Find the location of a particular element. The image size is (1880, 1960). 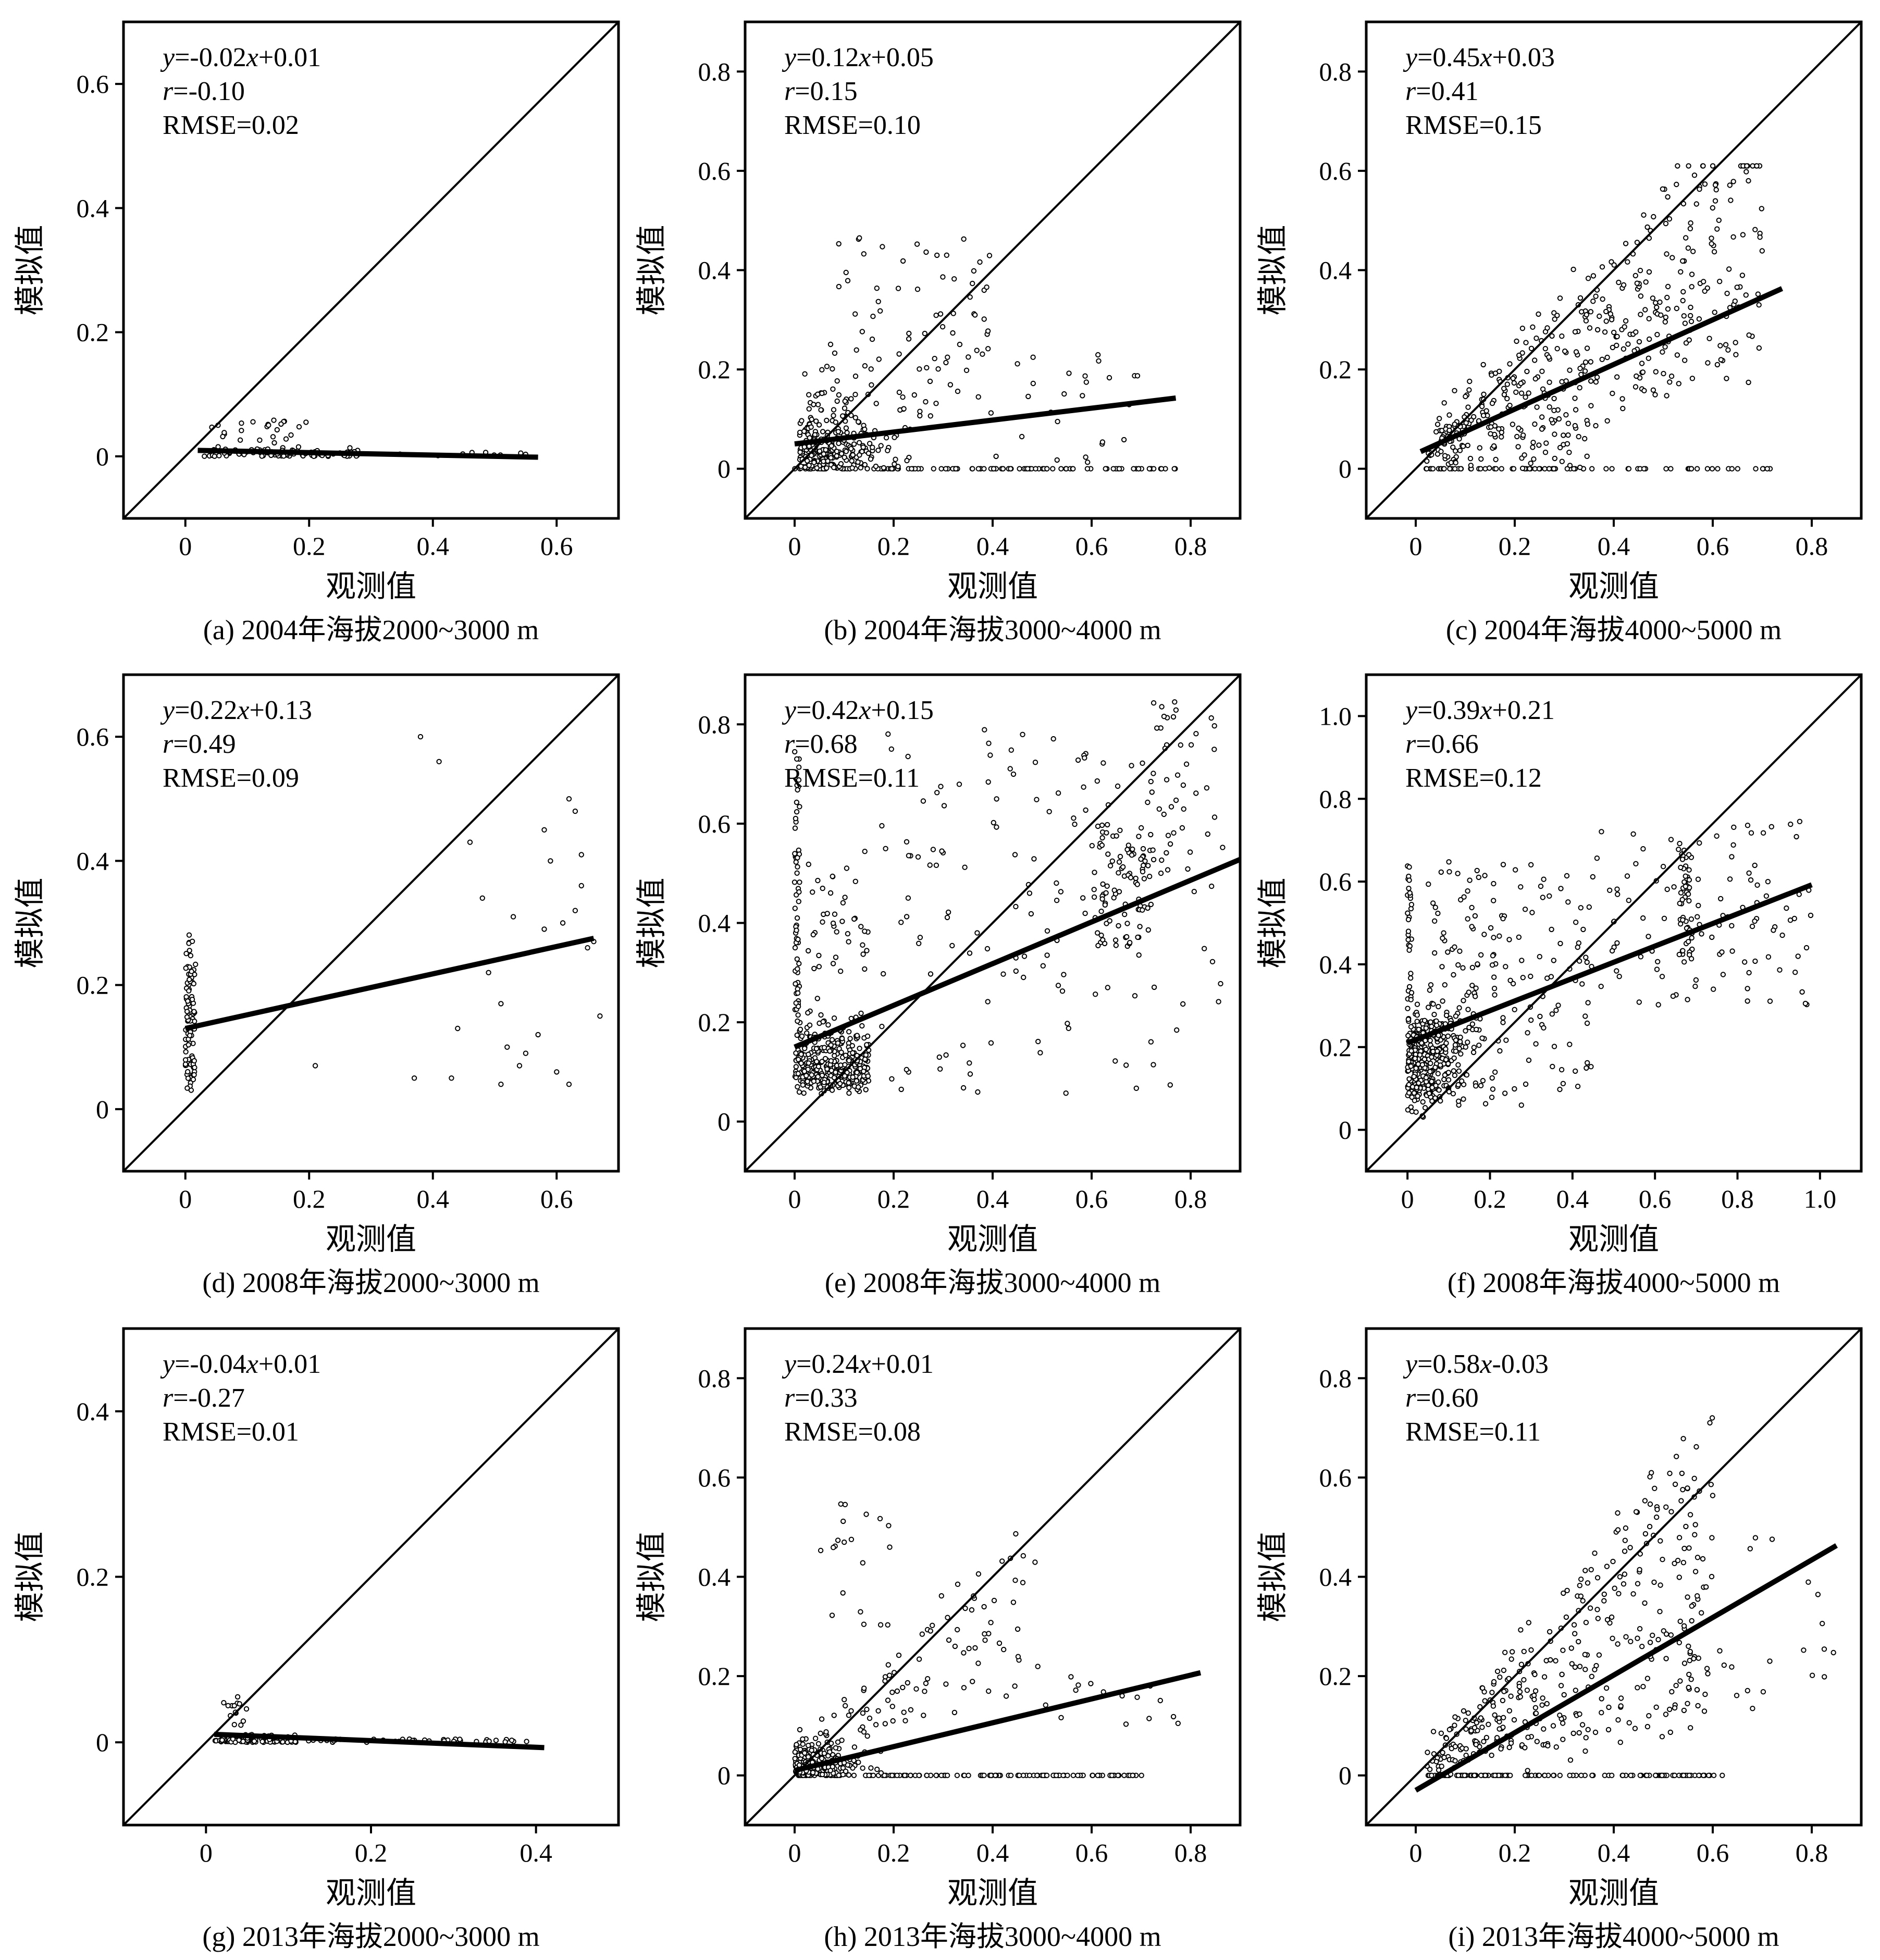

eq-intercept: +0.01 is located at coordinates (290, 1364).